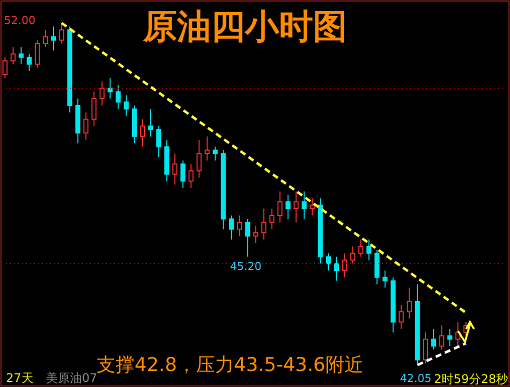  I want to click on annotation: 45.20, so click(246, 266).